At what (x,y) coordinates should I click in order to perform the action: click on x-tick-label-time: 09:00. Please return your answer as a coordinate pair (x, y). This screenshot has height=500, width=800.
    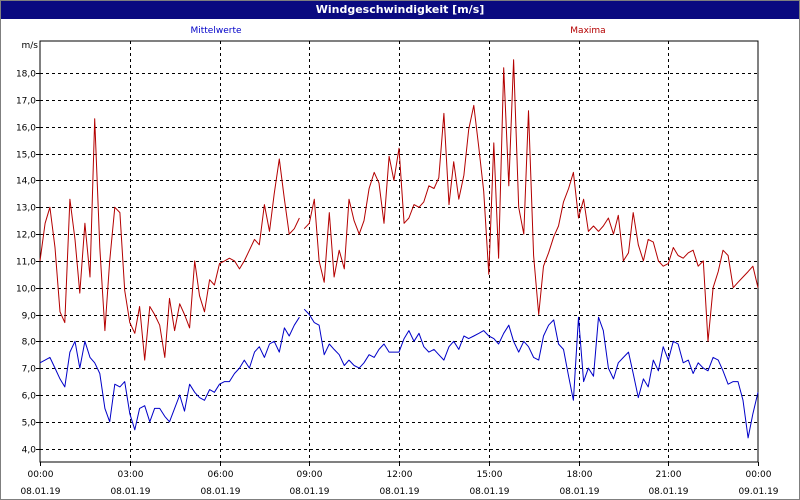
    Looking at the image, I should click on (310, 475).